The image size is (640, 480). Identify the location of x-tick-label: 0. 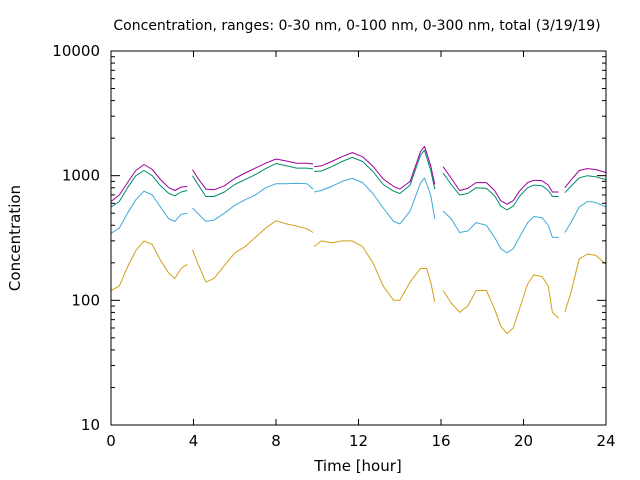
(111, 441).